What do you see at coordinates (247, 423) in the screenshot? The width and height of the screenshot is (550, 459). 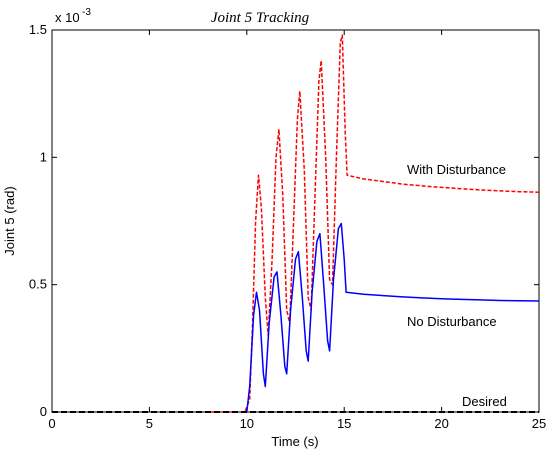 I see `x-tick-label: 10` at bounding box center [247, 423].